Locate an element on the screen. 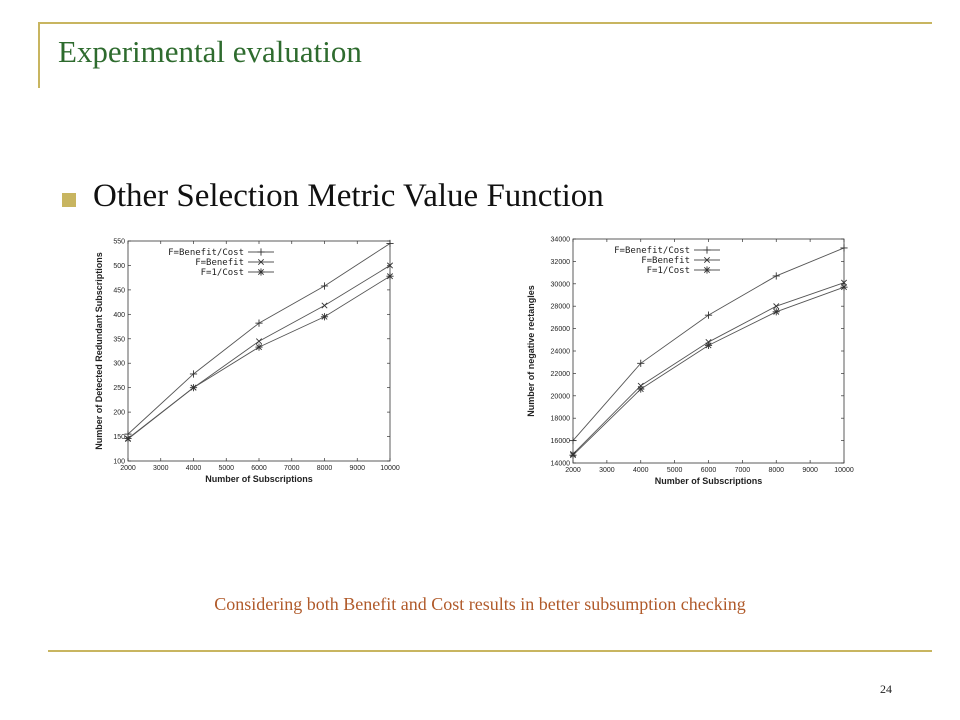  y-tick-label: 22000 is located at coordinates (561, 374).